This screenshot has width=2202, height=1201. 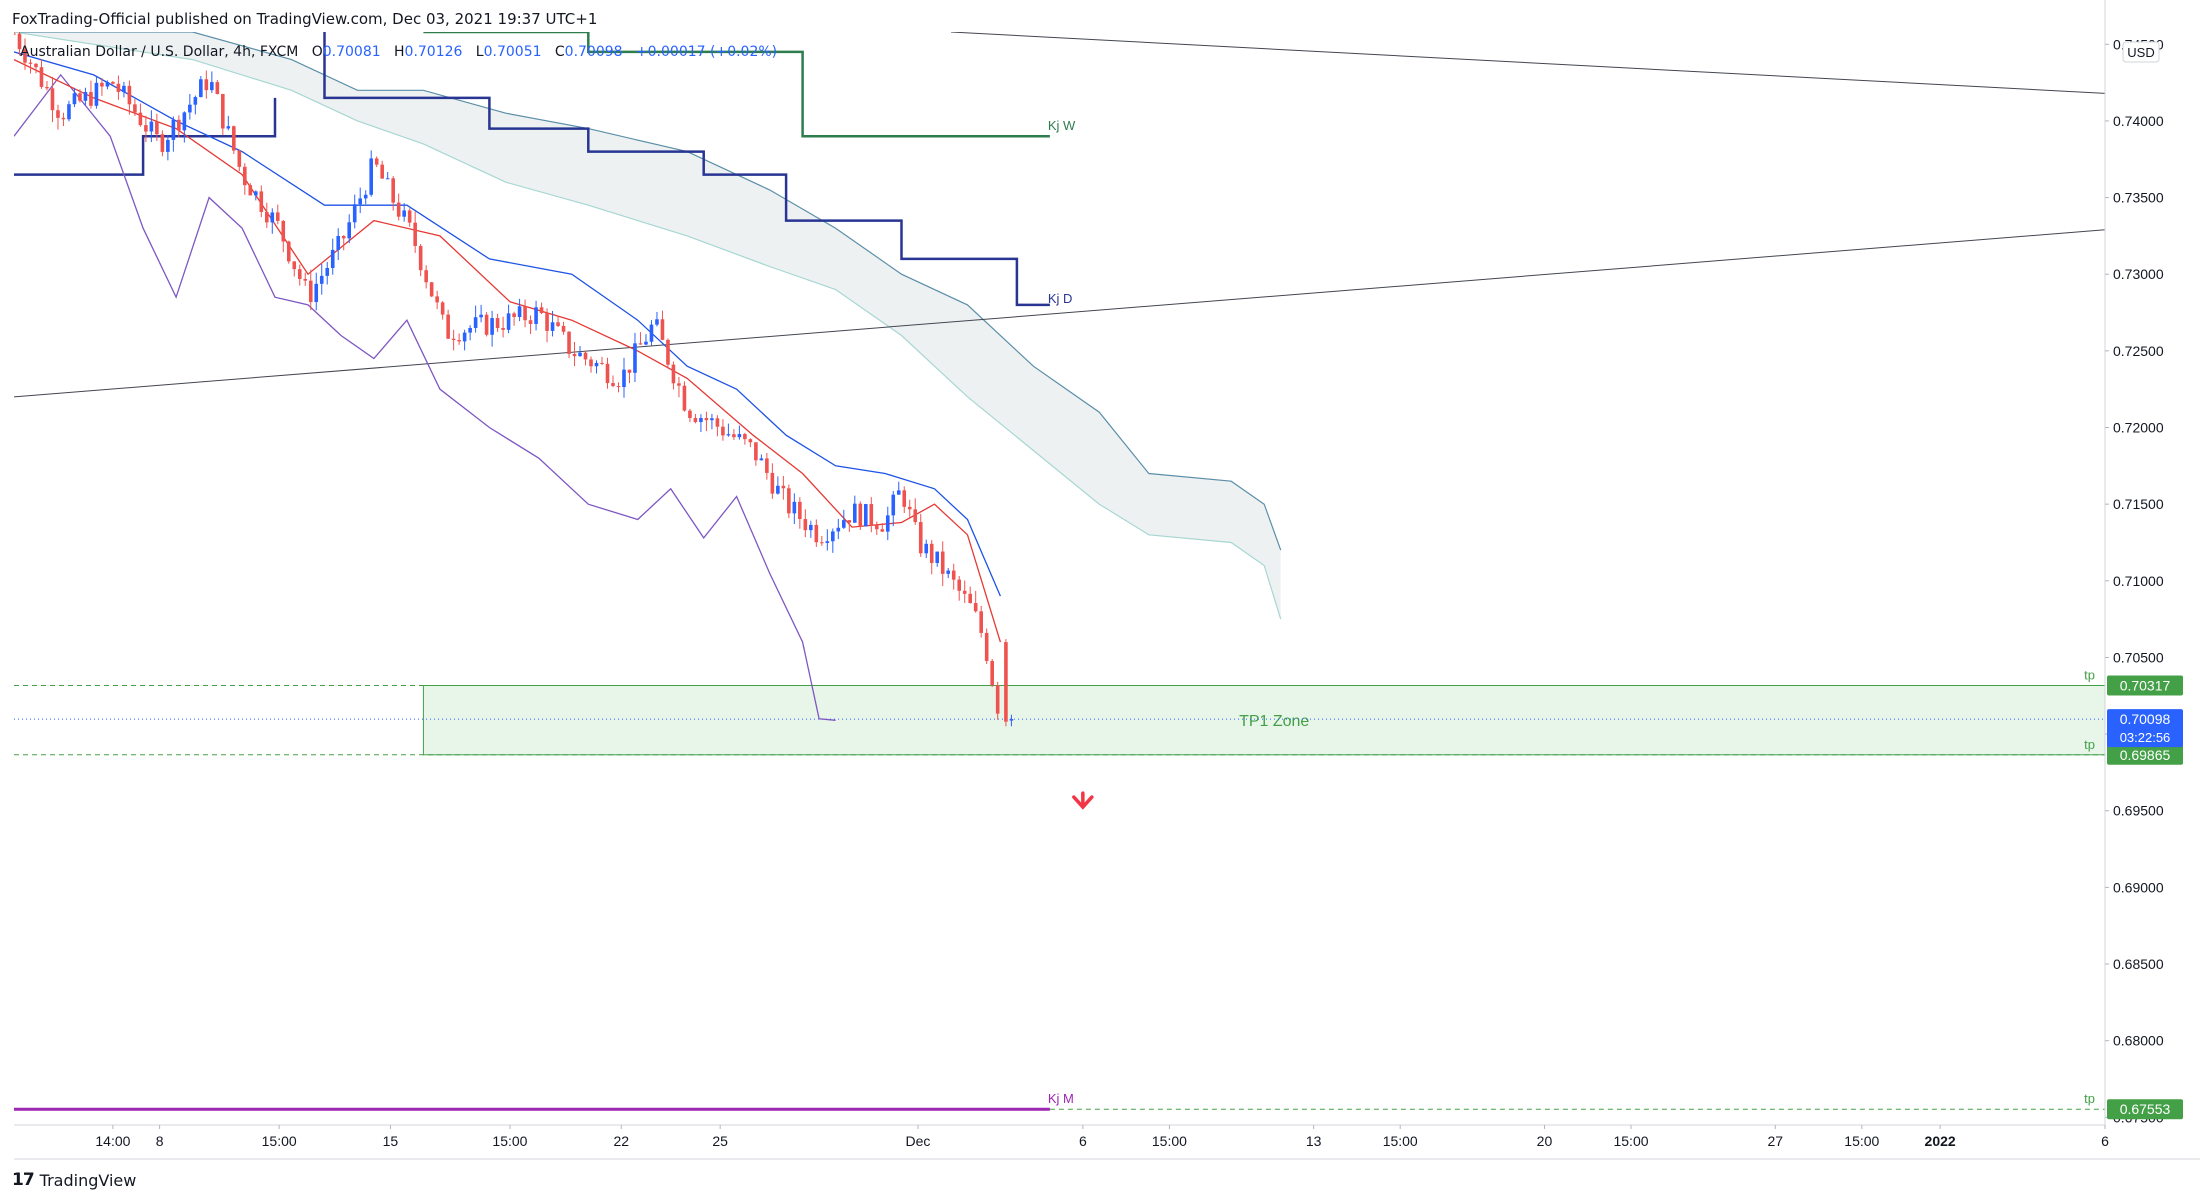 I want to click on tp-price-tag-1-bg, so click(x=2145, y=685).